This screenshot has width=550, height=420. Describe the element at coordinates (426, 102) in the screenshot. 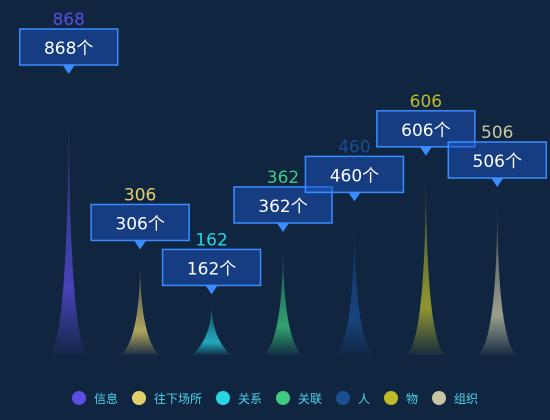

I see `data-label: 606` at that location.